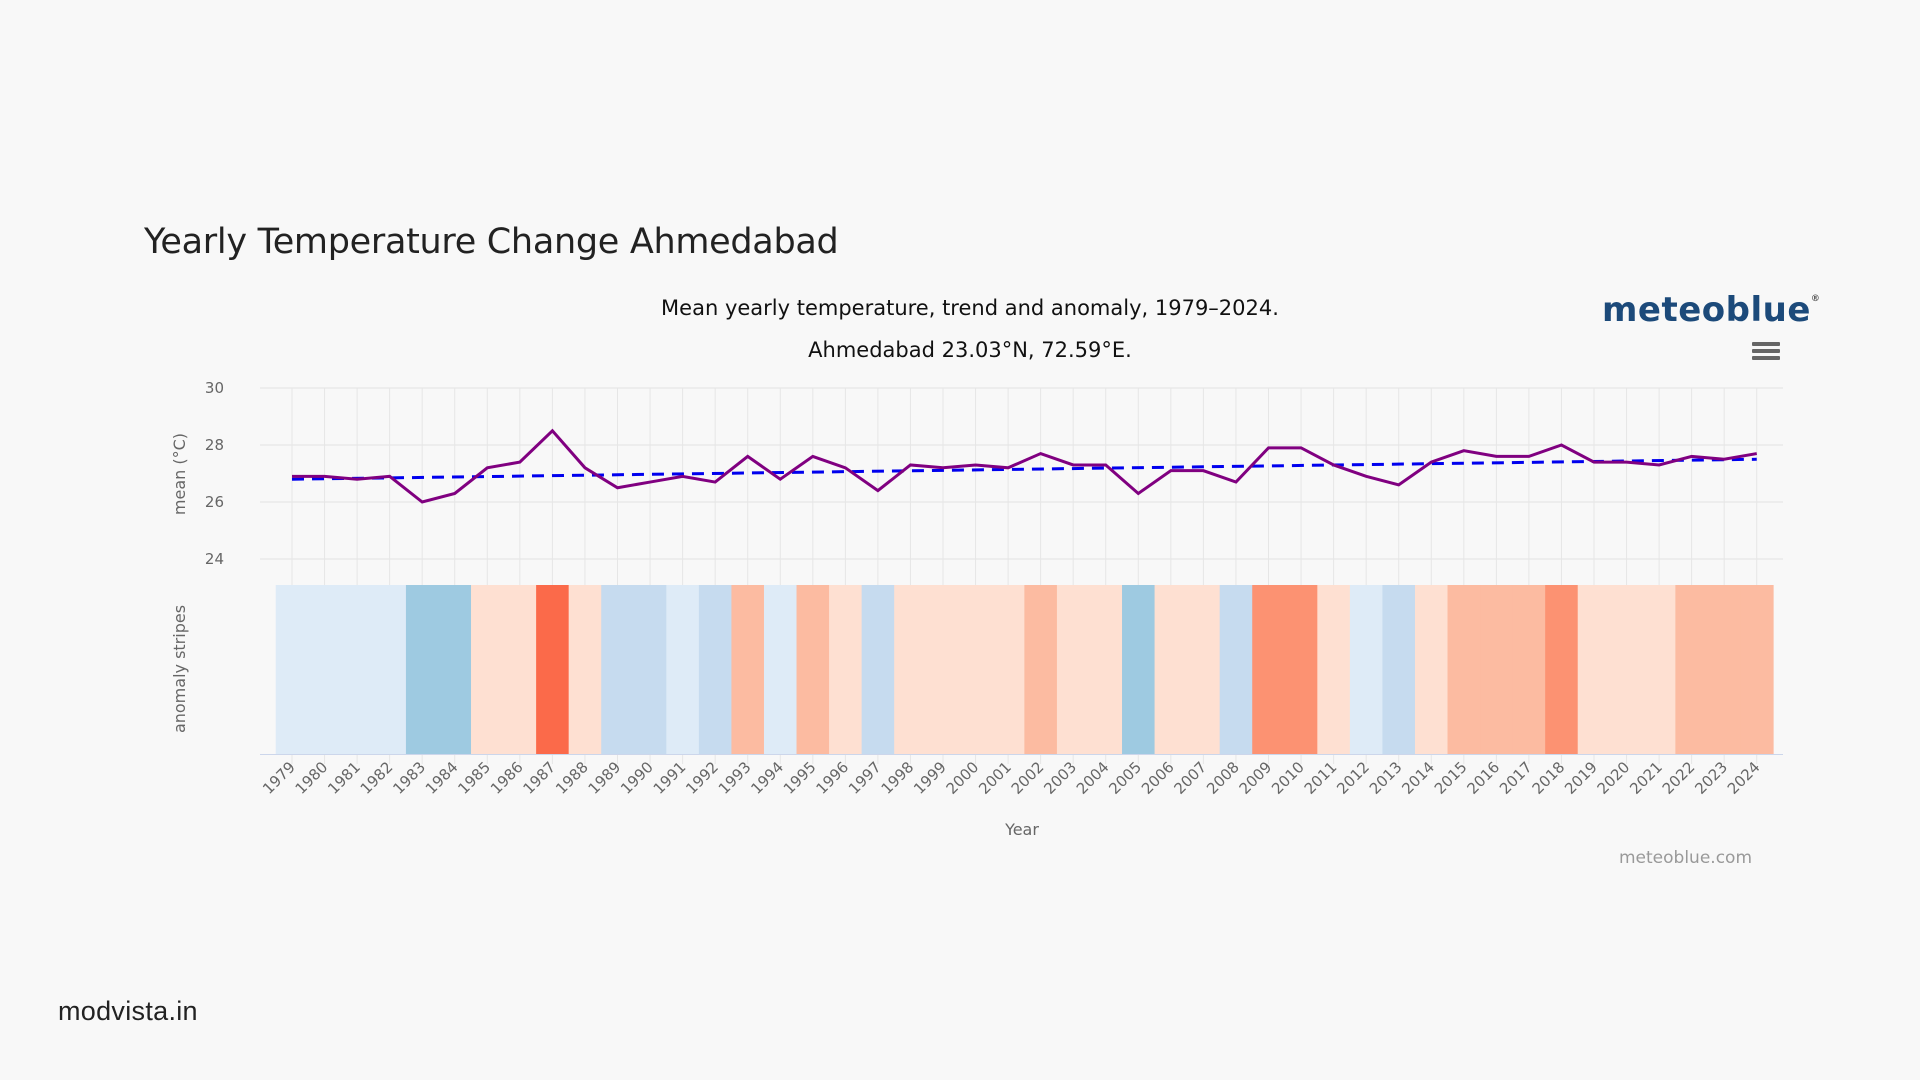 The width and height of the screenshot is (1920, 1080). Describe the element at coordinates (572, 778) in the screenshot. I see `x-tick-label: 1988` at that location.